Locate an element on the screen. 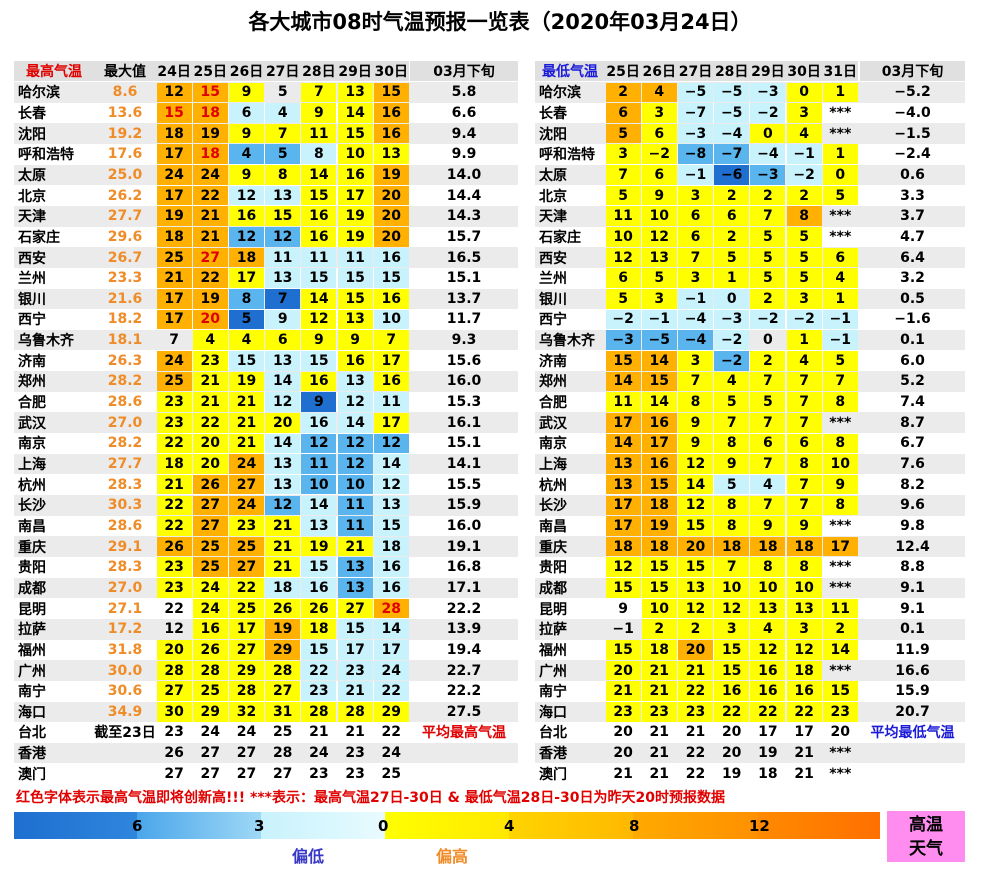 This screenshot has width=1000, height=878. row-bg is located at coordinates (750, 753).